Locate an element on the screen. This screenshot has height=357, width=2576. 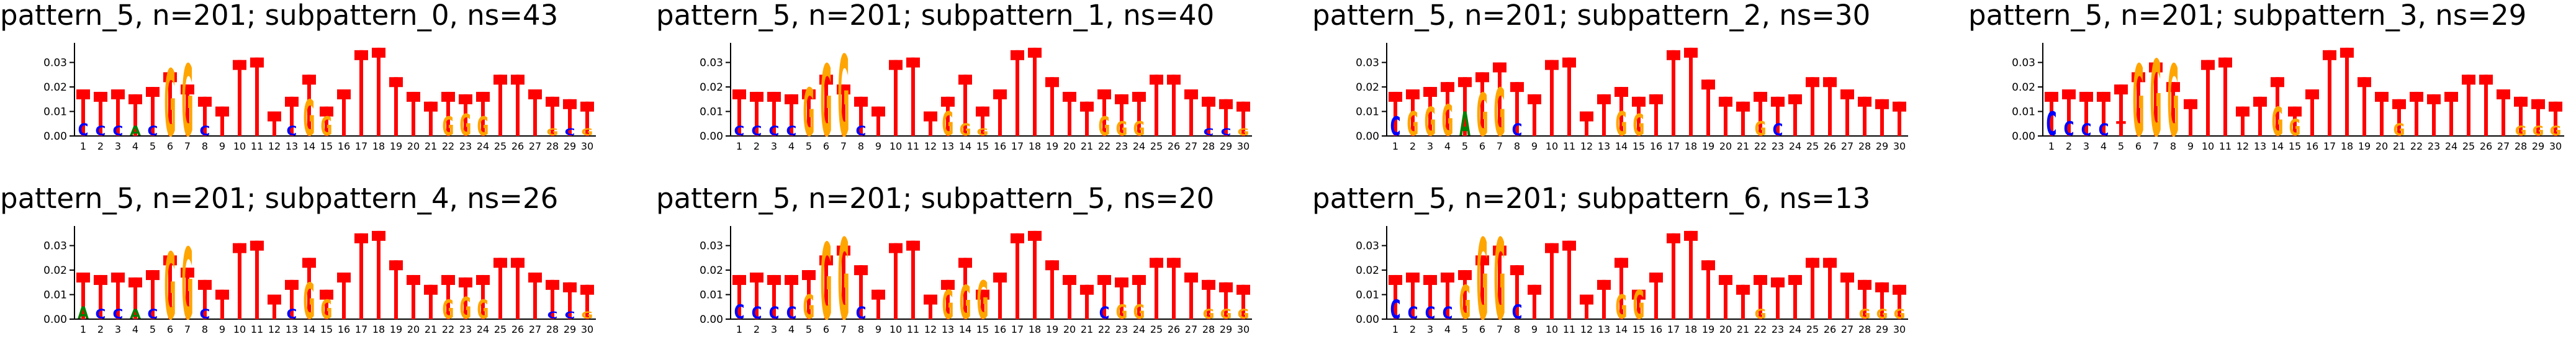
x-tick-label: 8 is located at coordinates (1517, 329).